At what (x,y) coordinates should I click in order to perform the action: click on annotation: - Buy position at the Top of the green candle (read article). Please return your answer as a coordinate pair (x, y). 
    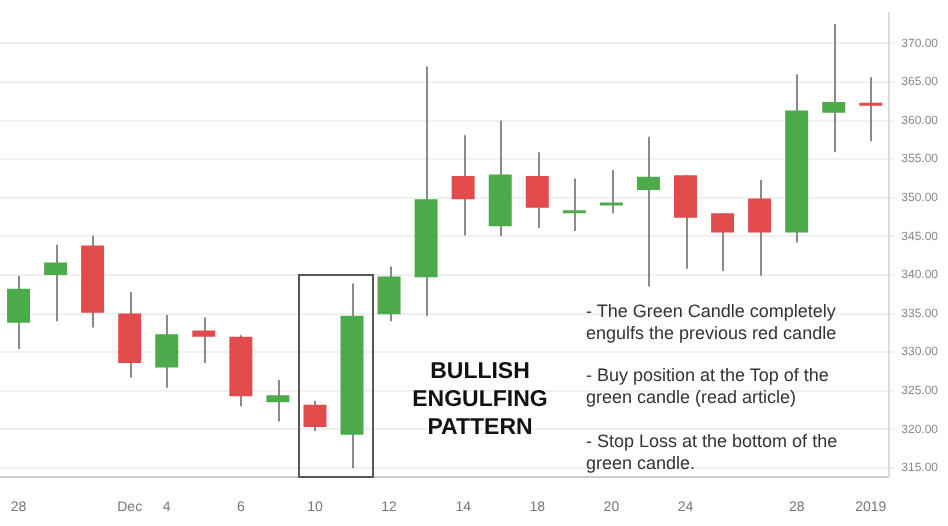
    Looking at the image, I should click on (707, 385).